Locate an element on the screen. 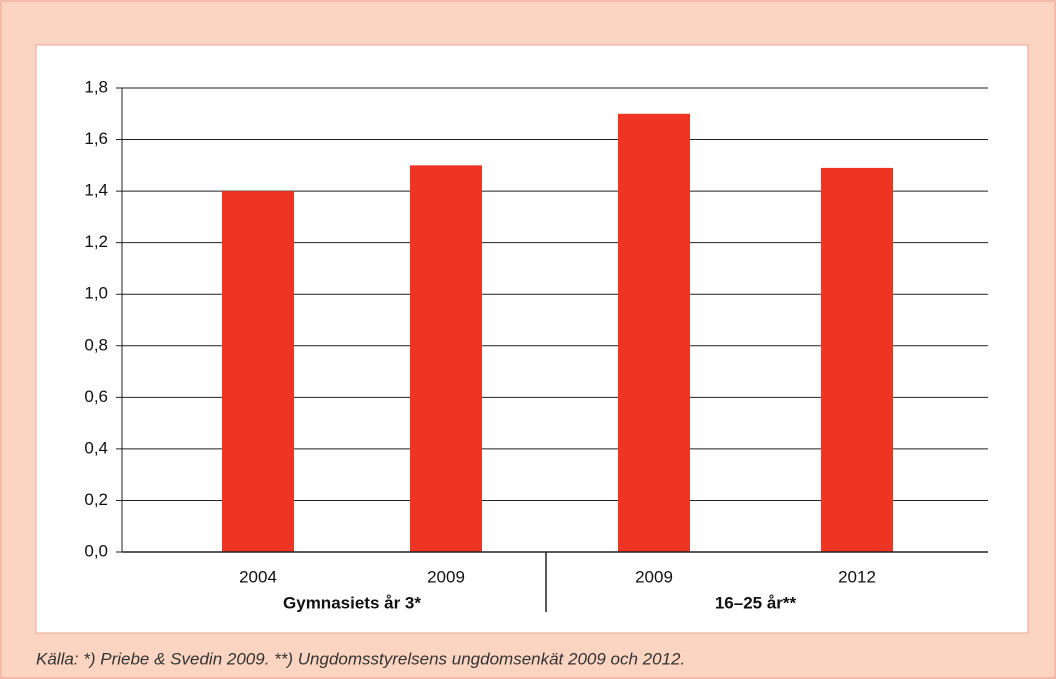 The image size is (1056, 679). y-tick-label: 1,6 is located at coordinates (96, 138).